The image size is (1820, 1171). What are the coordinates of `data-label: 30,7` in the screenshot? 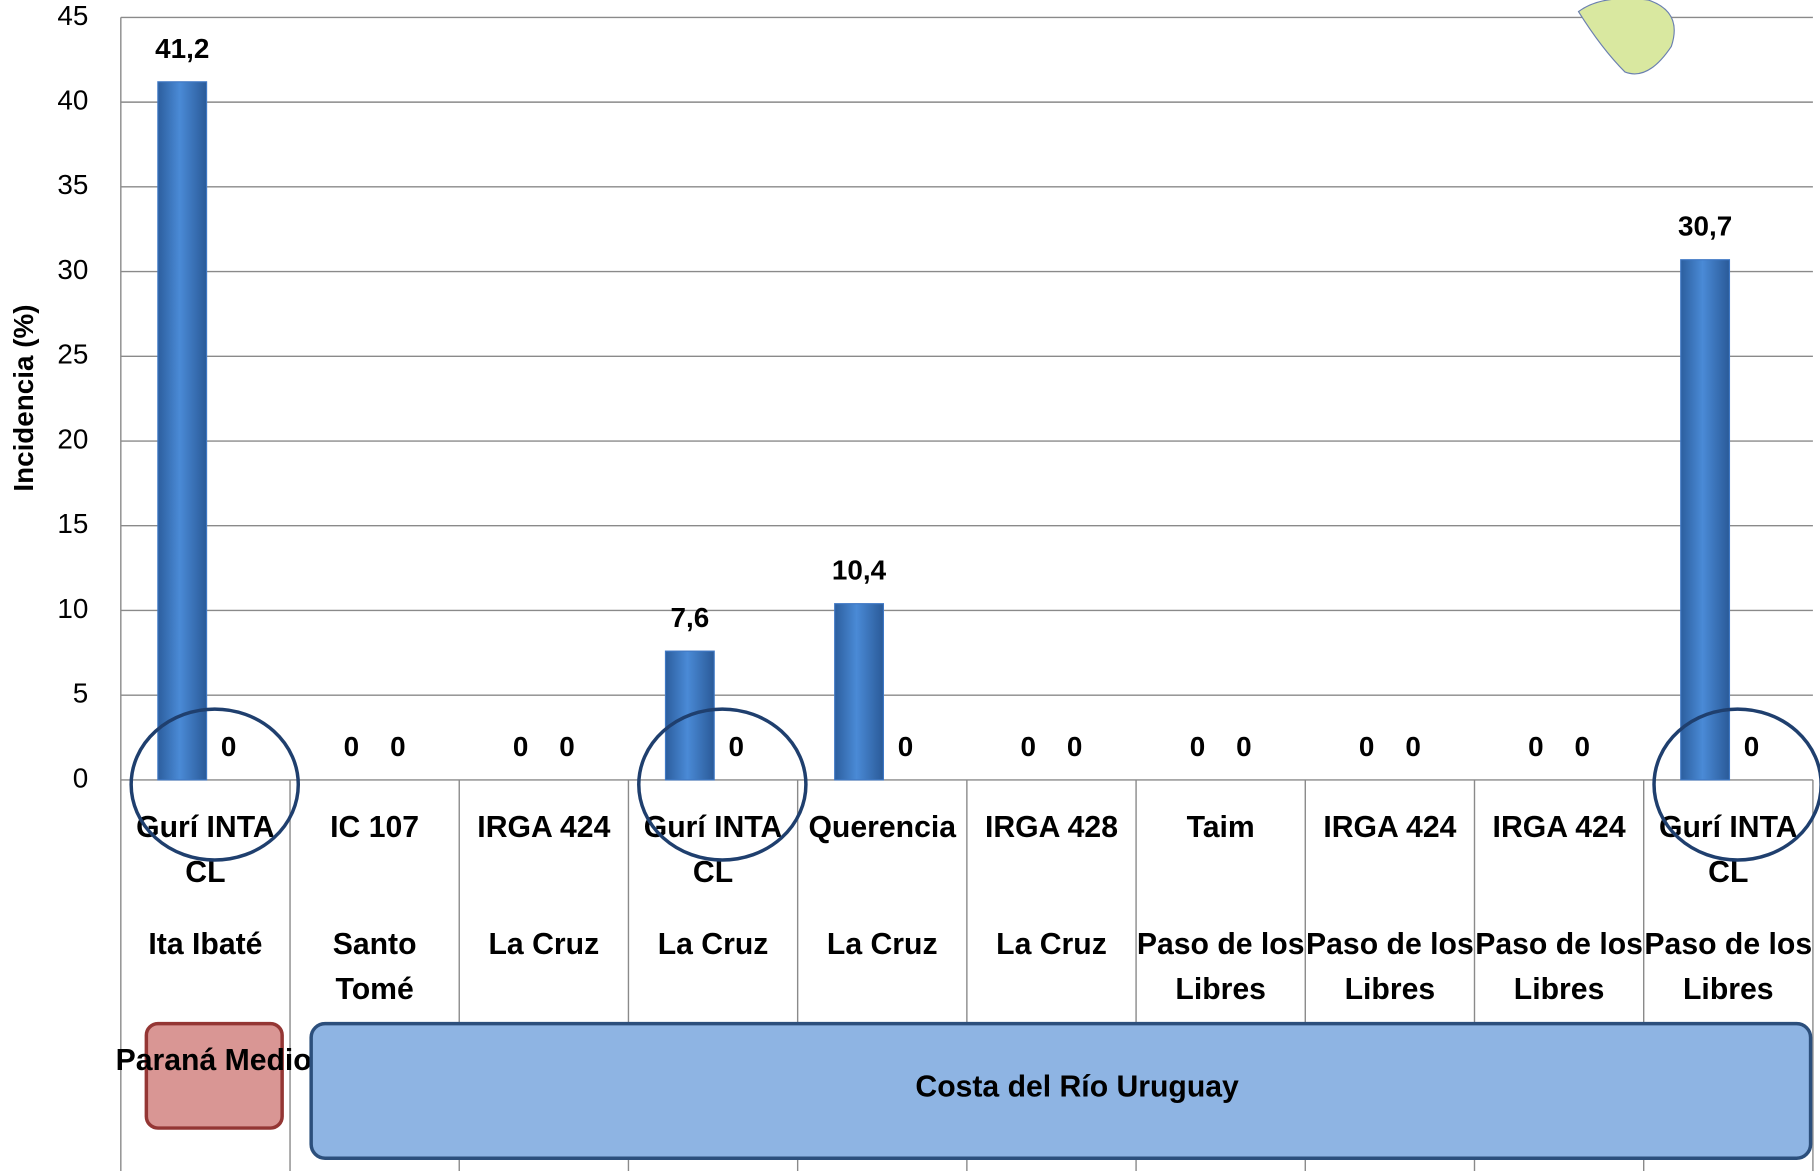 It's located at (1705, 226).